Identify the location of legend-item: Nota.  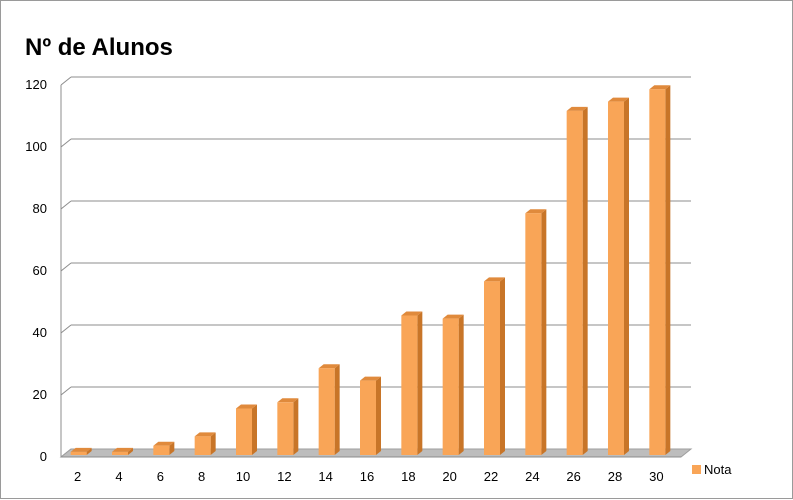
(712, 469).